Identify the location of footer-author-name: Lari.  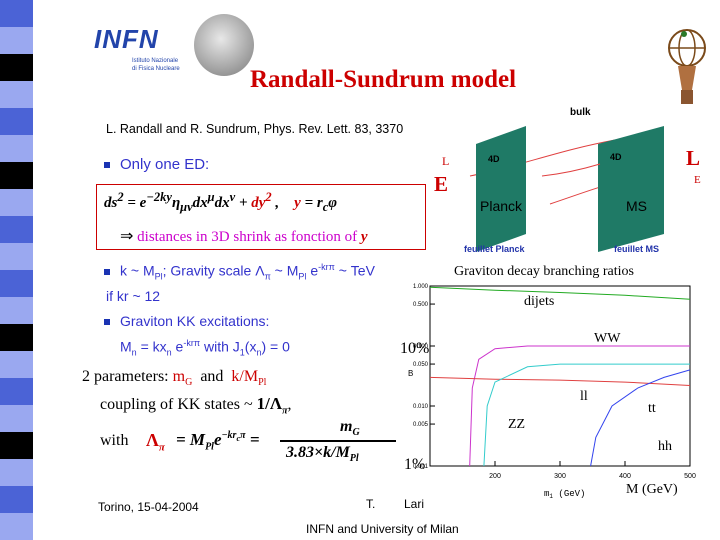
(414, 504).